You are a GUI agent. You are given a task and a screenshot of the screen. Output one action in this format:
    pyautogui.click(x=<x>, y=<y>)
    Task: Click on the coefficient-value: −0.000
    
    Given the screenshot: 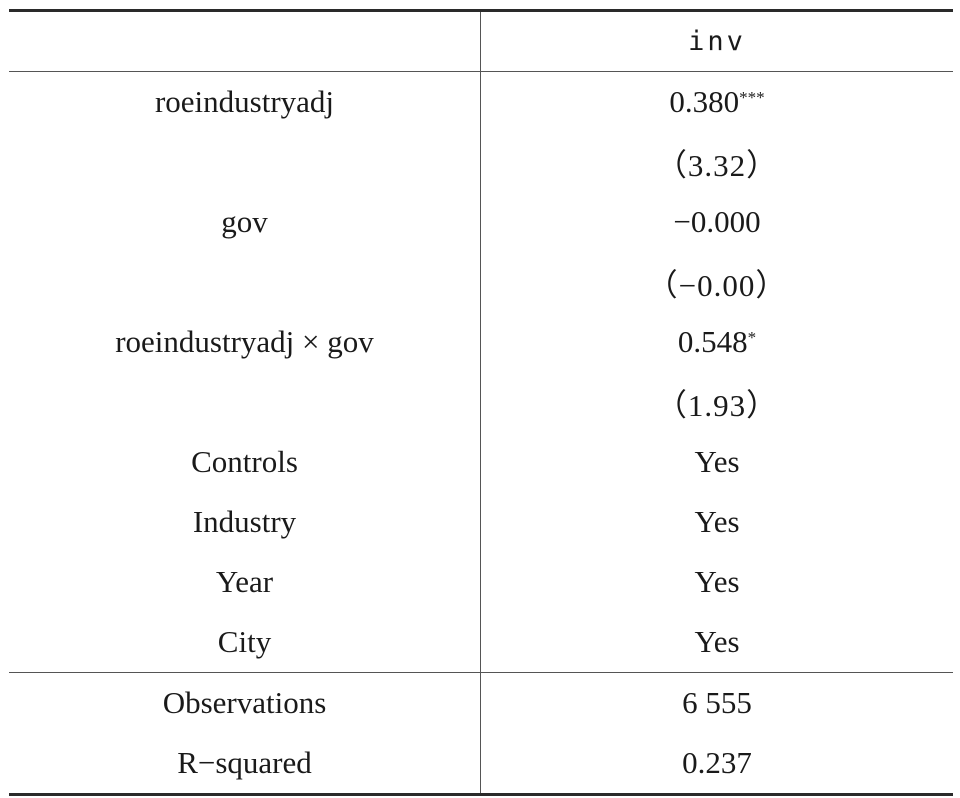 What is the action you would take?
    pyautogui.click(x=717, y=221)
    